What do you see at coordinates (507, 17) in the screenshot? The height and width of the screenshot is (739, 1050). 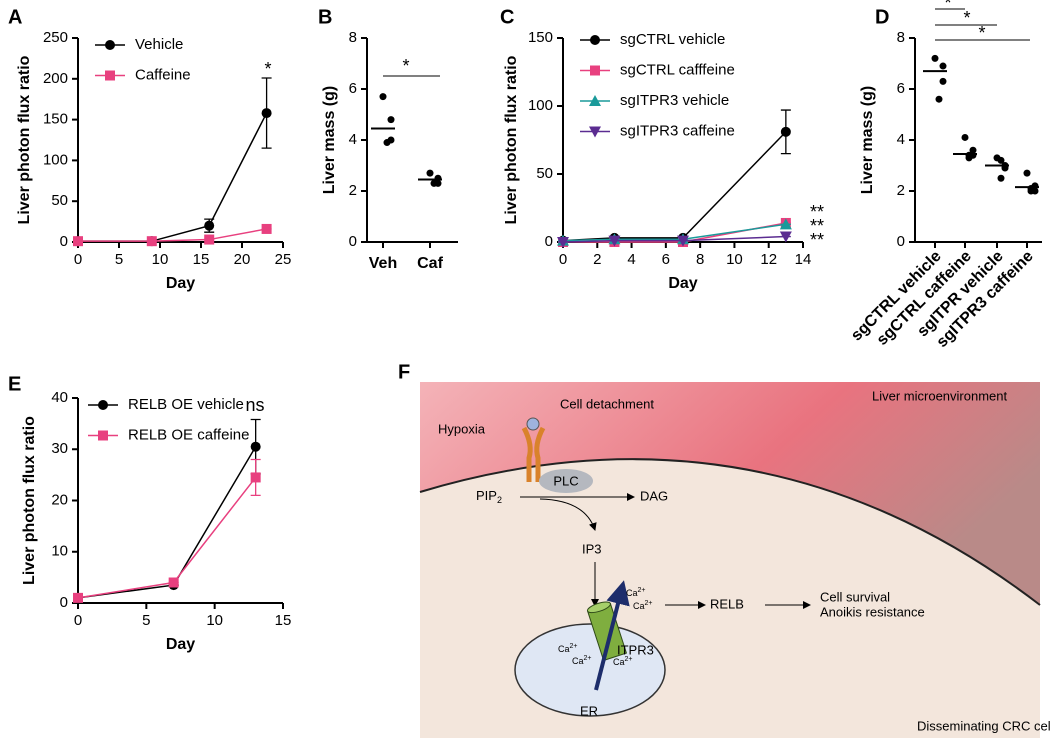 I see `panel-label: C` at bounding box center [507, 17].